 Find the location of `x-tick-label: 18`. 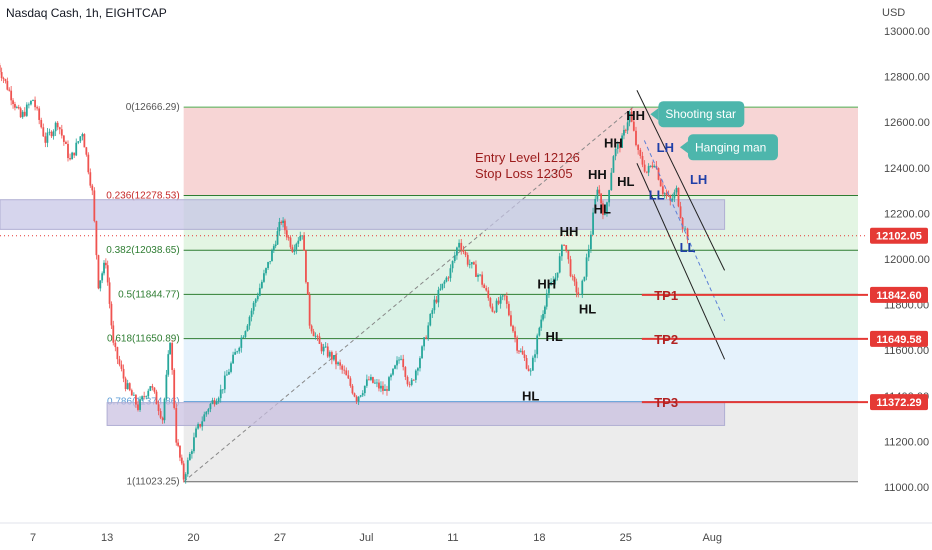

x-tick-label: 18 is located at coordinates (539, 538).